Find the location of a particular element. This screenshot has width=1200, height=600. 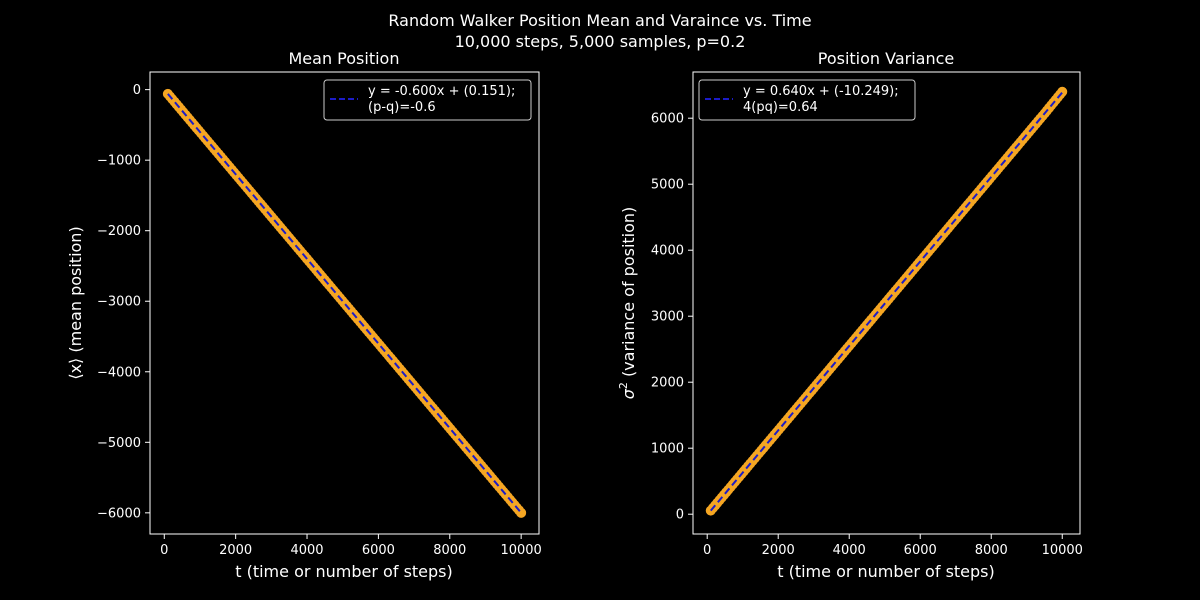

position-variance-ytick-label: 0 is located at coordinates (680, 515).